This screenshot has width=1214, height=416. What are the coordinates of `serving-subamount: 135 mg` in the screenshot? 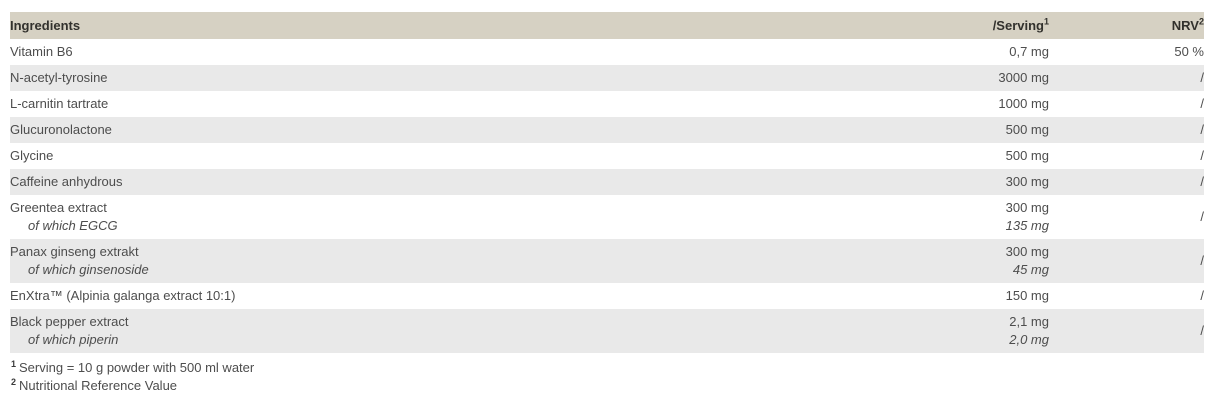 It's located at (1027, 225).